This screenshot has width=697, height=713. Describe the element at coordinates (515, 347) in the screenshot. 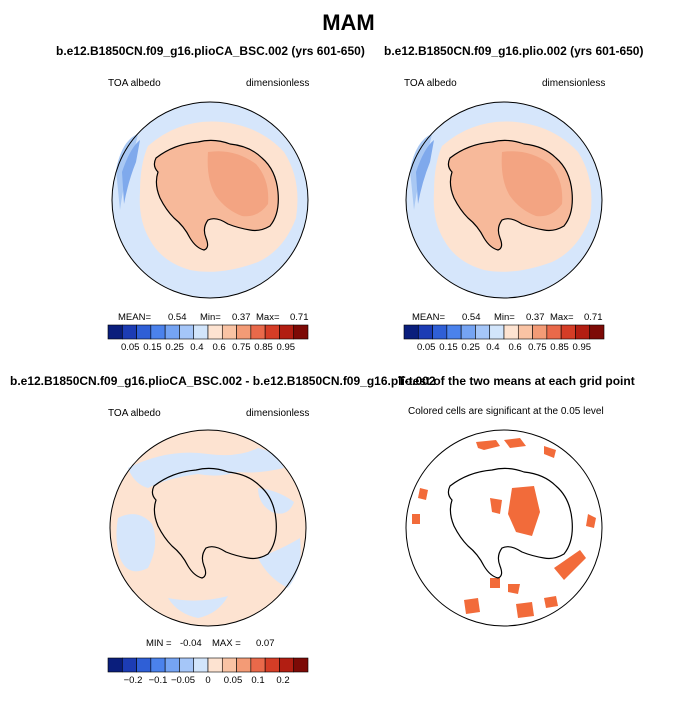

I see `colorbar-tick-label: 0.6` at that location.